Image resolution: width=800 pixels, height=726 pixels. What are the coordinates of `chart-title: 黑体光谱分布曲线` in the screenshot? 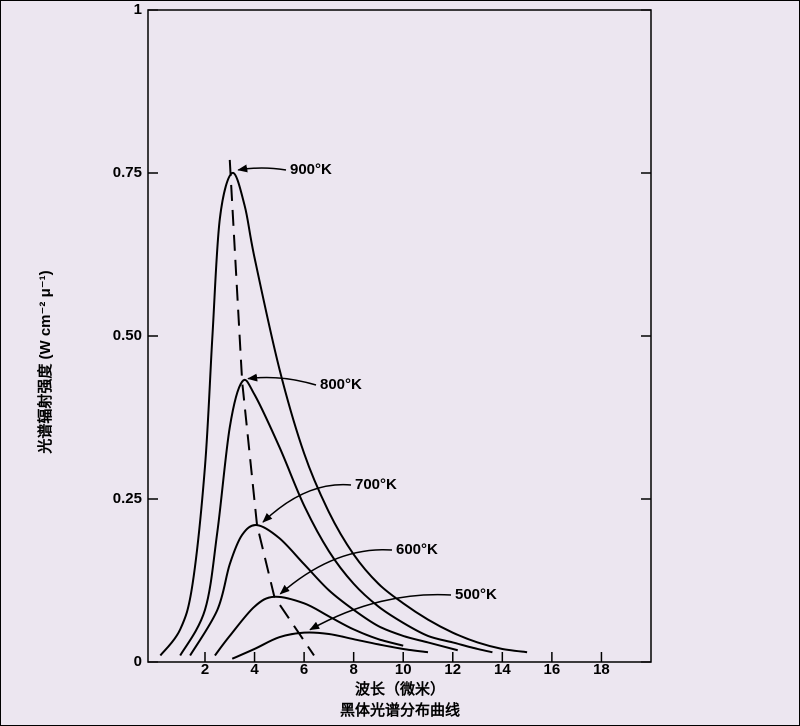 It's located at (400, 710).